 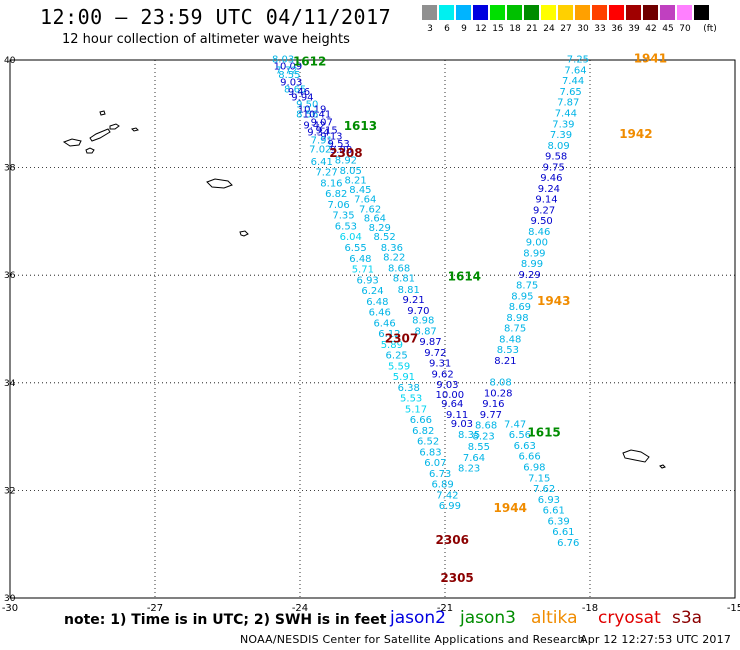 What do you see at coordinates (710, 29) in the screenshot?
I see `scale-unit: (ft)` at bounding box center [710, 29].